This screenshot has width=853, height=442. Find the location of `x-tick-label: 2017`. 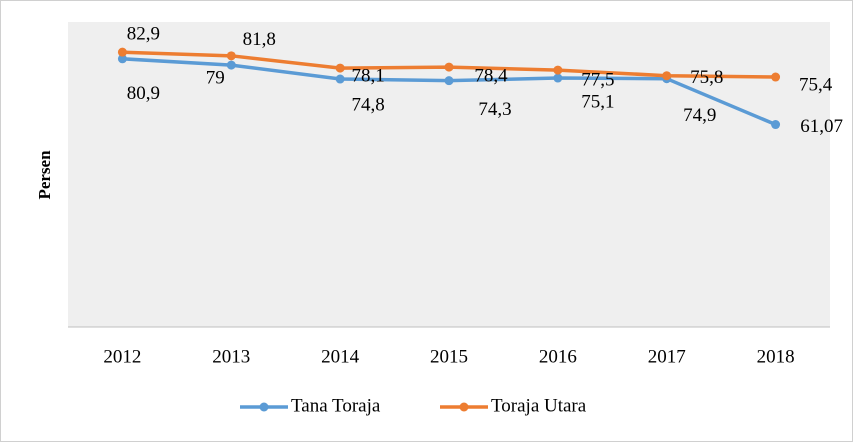

x-tick-label: 2017 is located at coordinates (667, 356).